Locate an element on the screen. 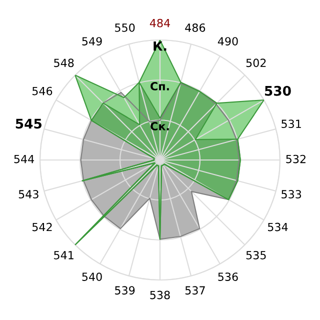 Image resolution: width=320 pixels, height=320 pixels. spoke-label: 490 is located at coordinates (228, 41).